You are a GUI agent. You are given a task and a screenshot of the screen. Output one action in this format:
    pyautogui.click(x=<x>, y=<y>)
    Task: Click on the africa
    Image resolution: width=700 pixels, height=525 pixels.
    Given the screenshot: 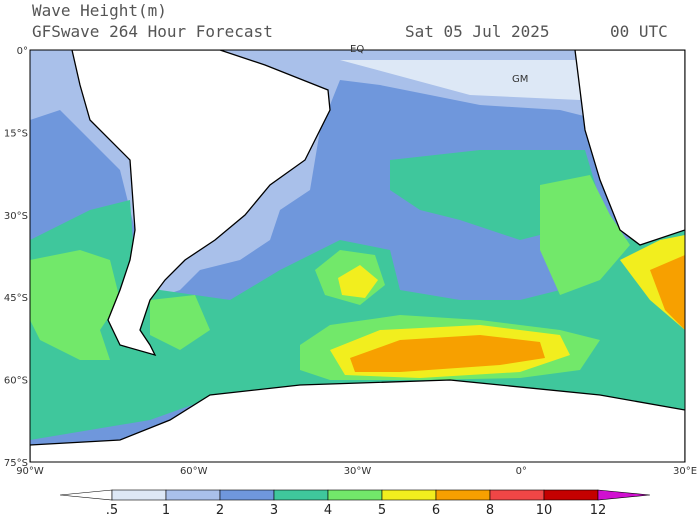 What is the action you would take?
    pyautogui.click(x=629, y=148)
    